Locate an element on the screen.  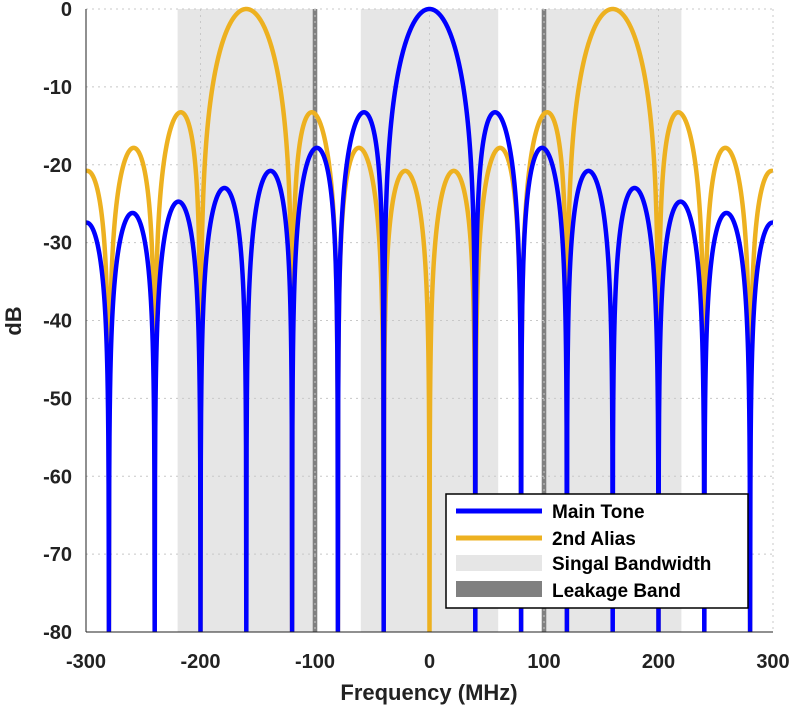
x-tick-label-2: -100 is located at coordinates (315, 662).